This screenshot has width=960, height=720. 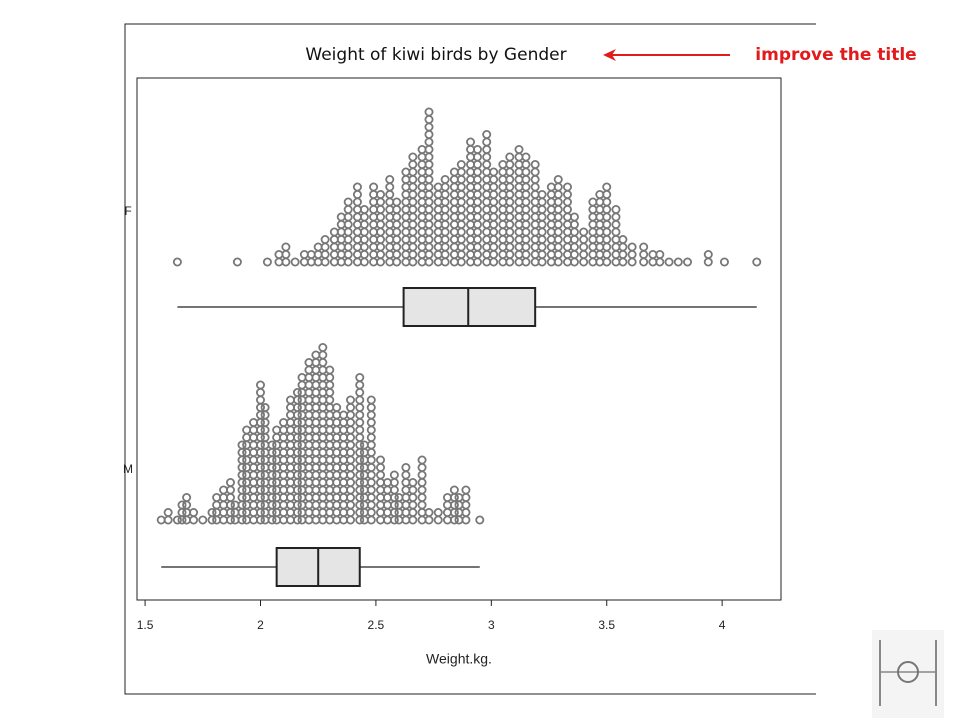 I want to click on x-tick-label: 3.5, so click(x=606, y=625).